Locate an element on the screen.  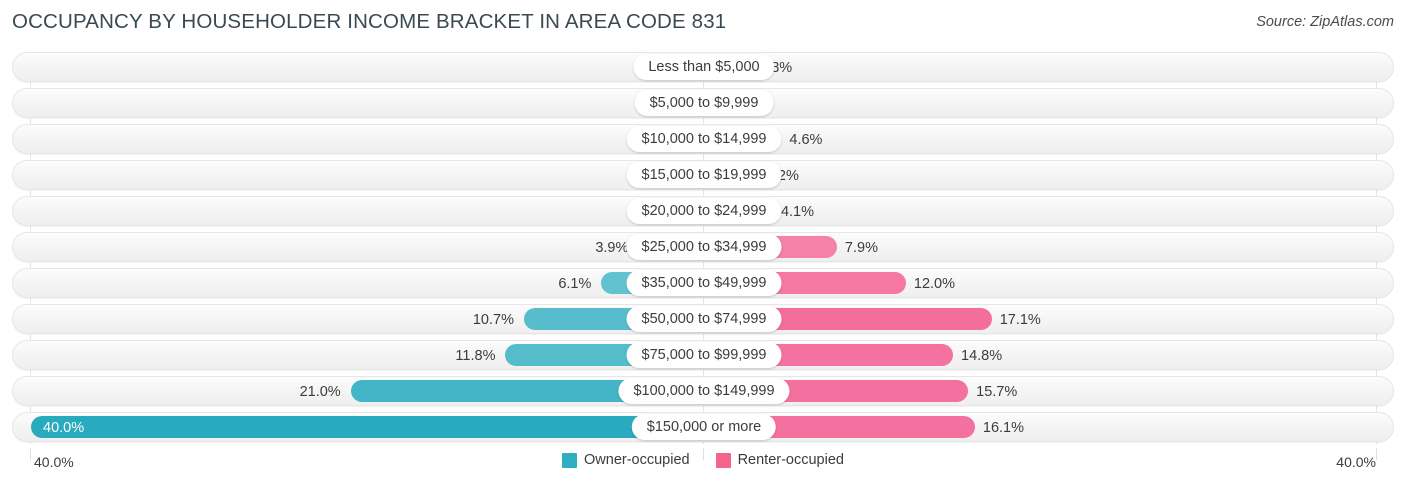
table-row: 21.0% 15.7% $100,000 to $149,999 is located at coordinates (703, 391).